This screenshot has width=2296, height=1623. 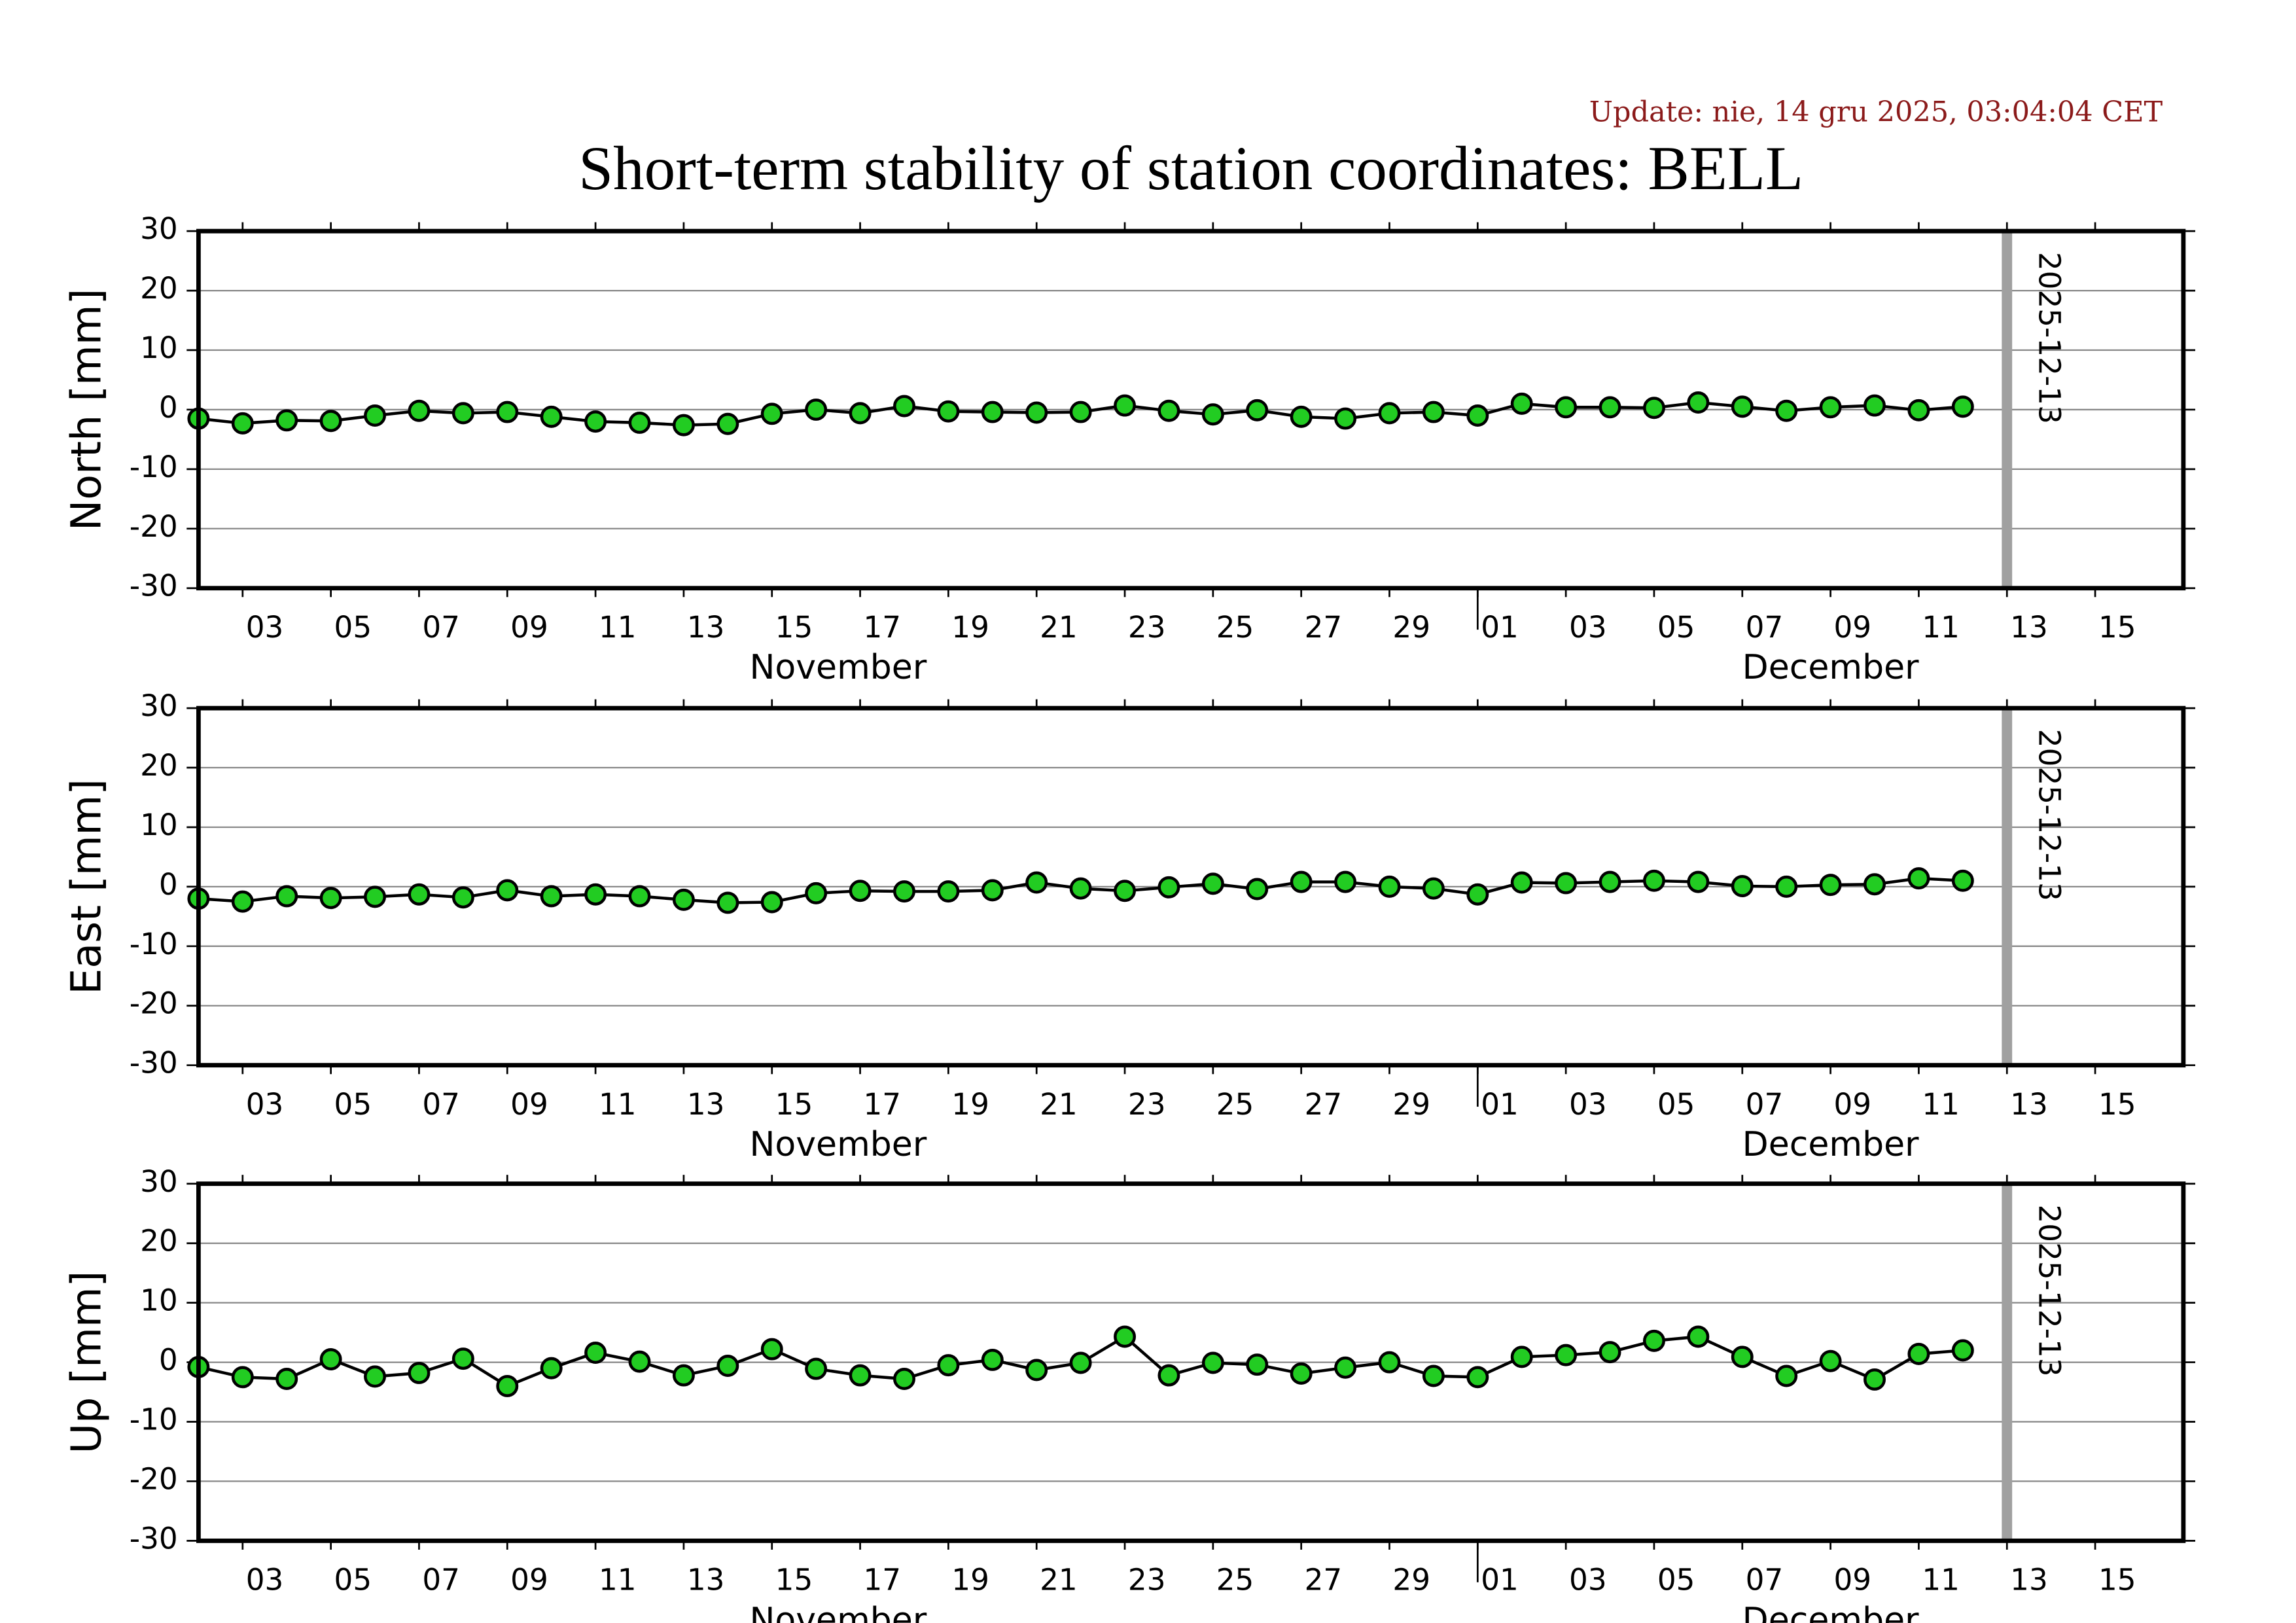 What do you see at coordinates (1147, 1580) in the screenshot?
I see `x-tick-label: 23` at bounding box center [1147, 1580].